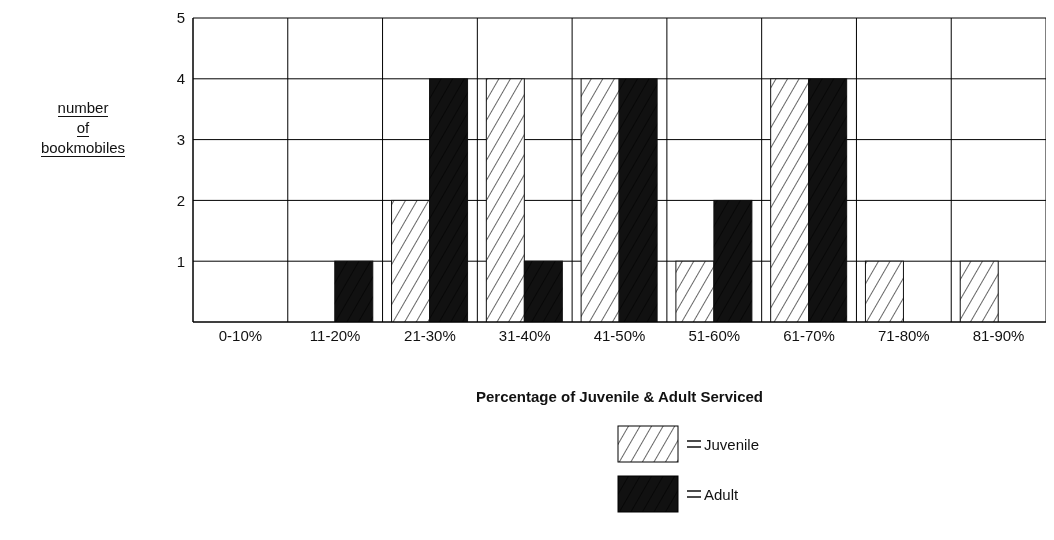 The width and height of the screenshot is (1054, 540). What do you see at coordinates (240, 335) in the screenshot?
I see `x-tick-label: 0-10%` at bounding box center [240, 335].